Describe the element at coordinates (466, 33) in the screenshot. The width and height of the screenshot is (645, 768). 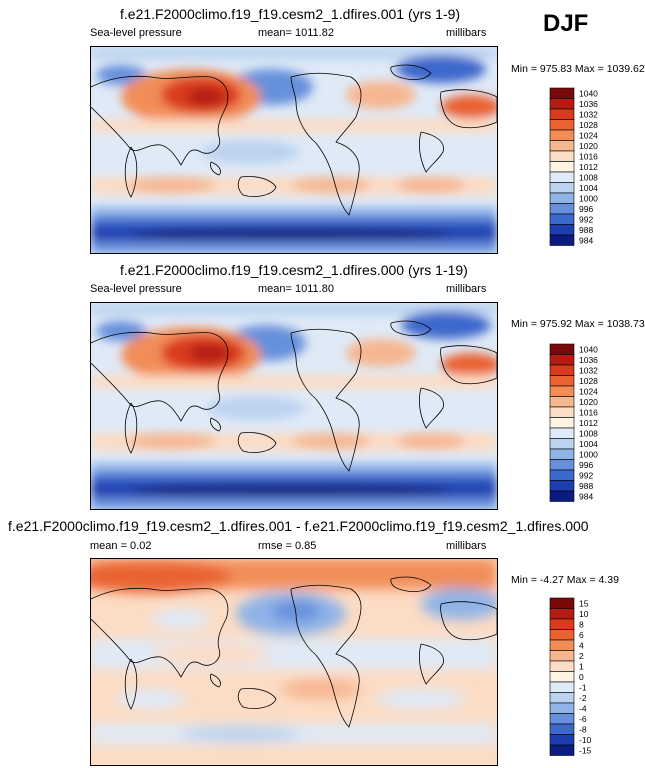
I see `panel1-units: millibars` at that location.